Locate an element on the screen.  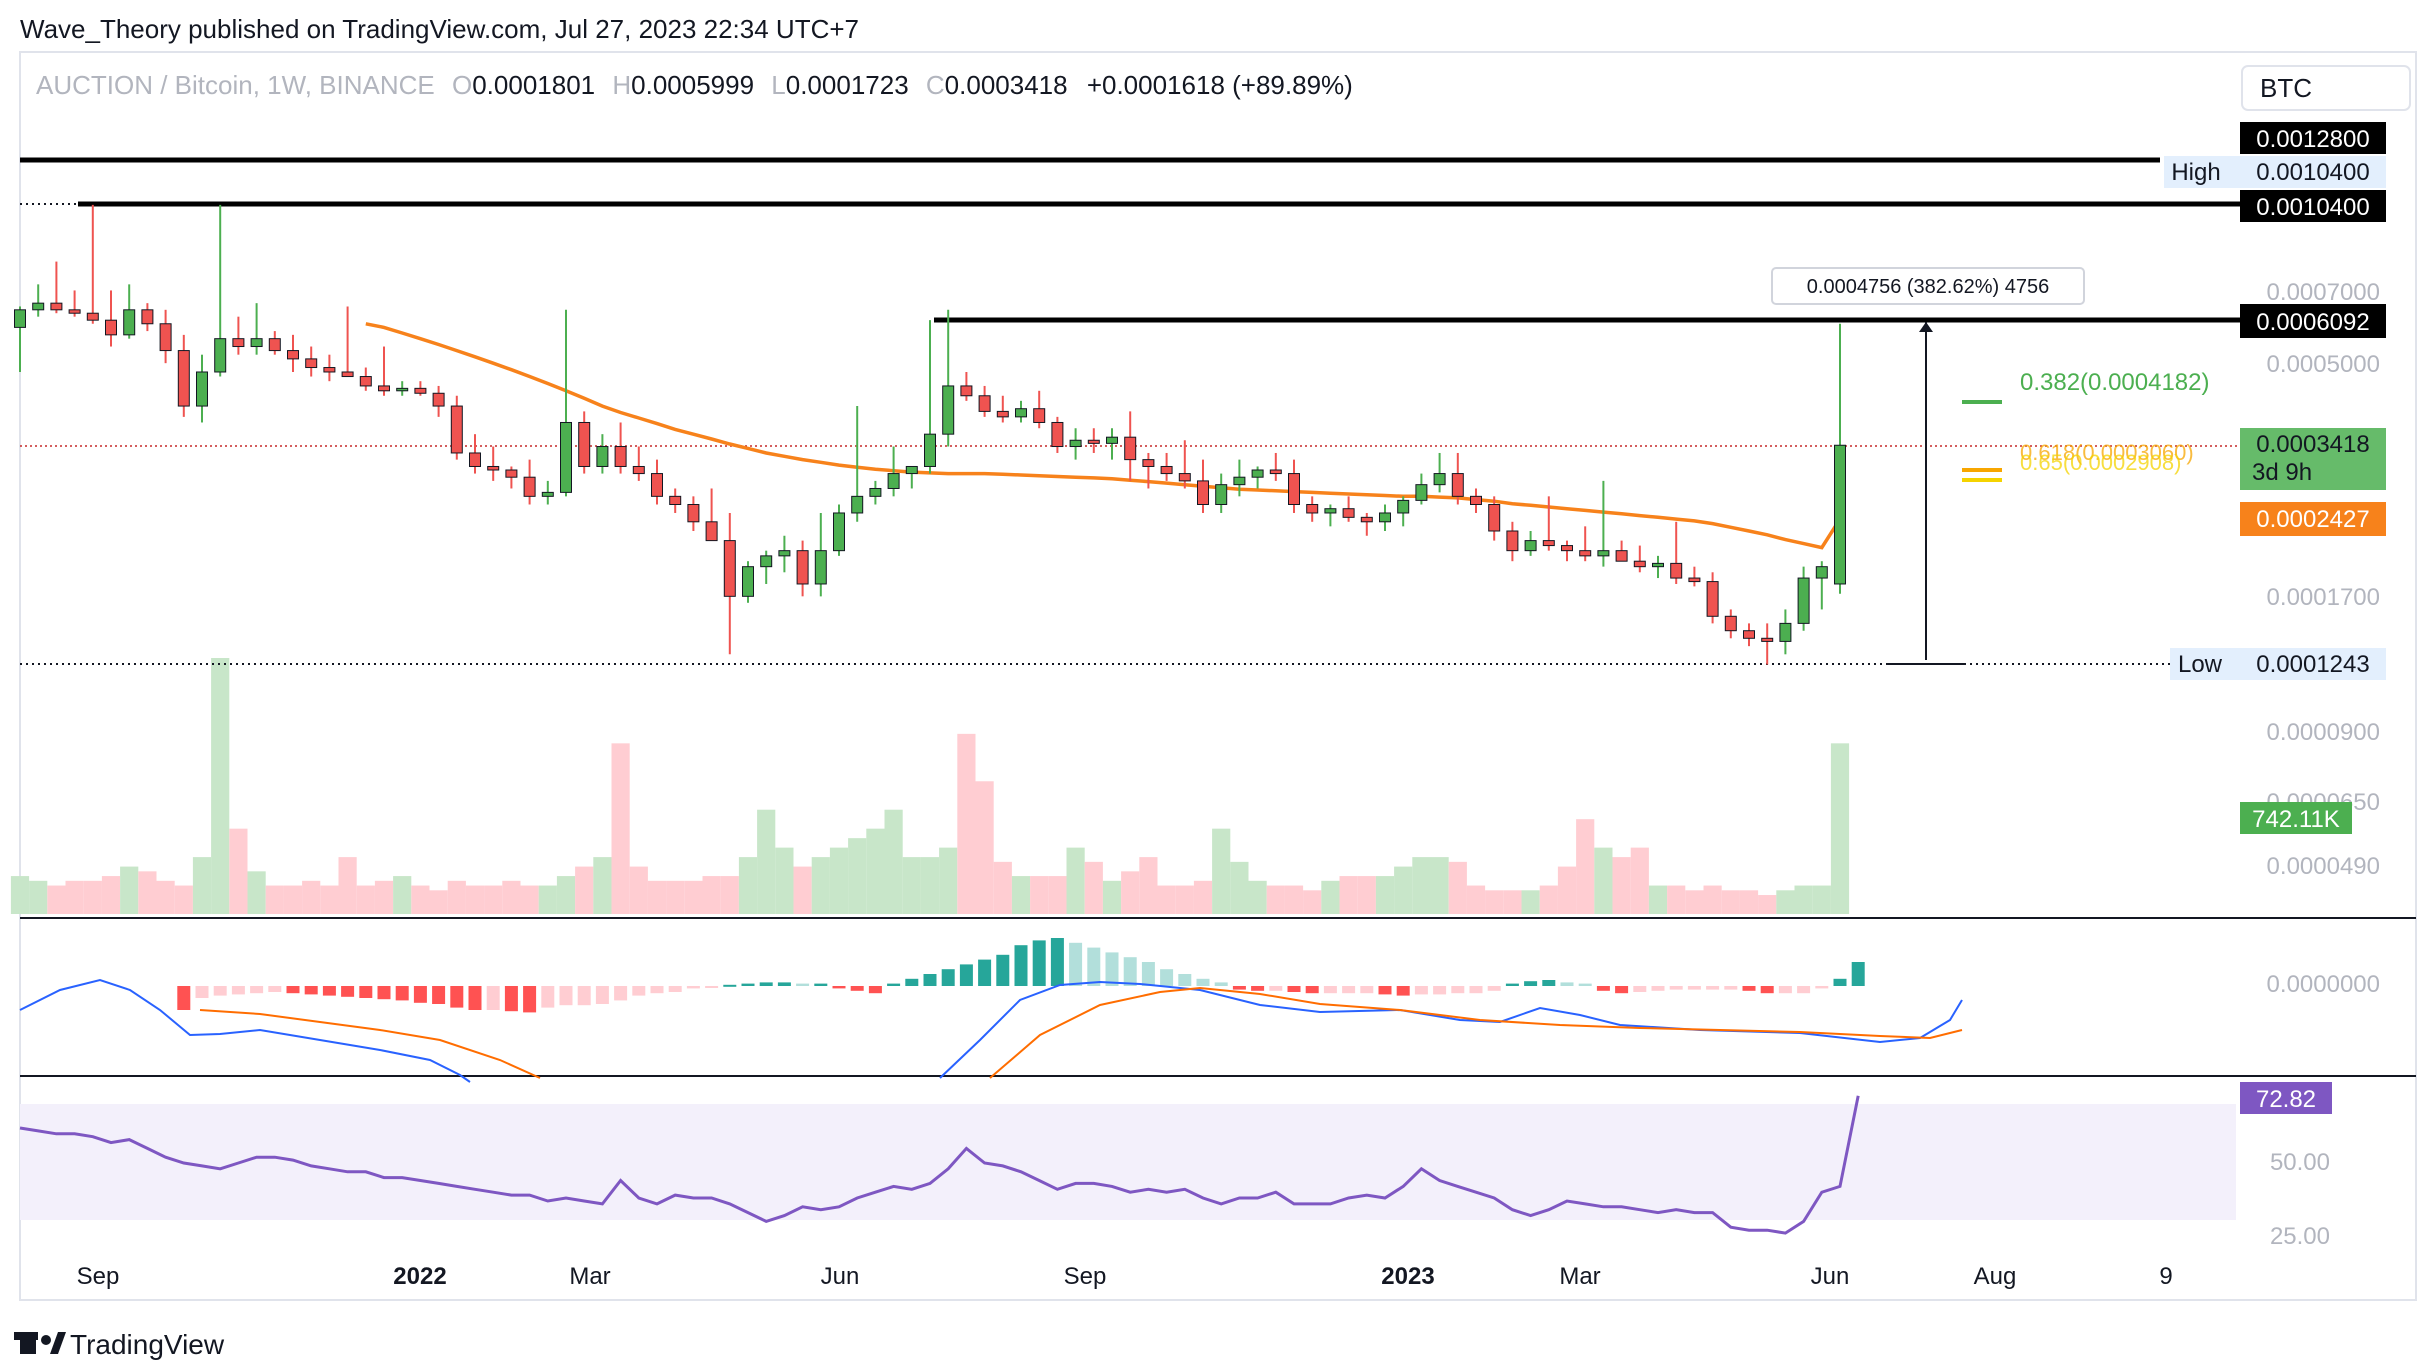
svg-text: 0.0002427 is located at coordinates (2312, 519).